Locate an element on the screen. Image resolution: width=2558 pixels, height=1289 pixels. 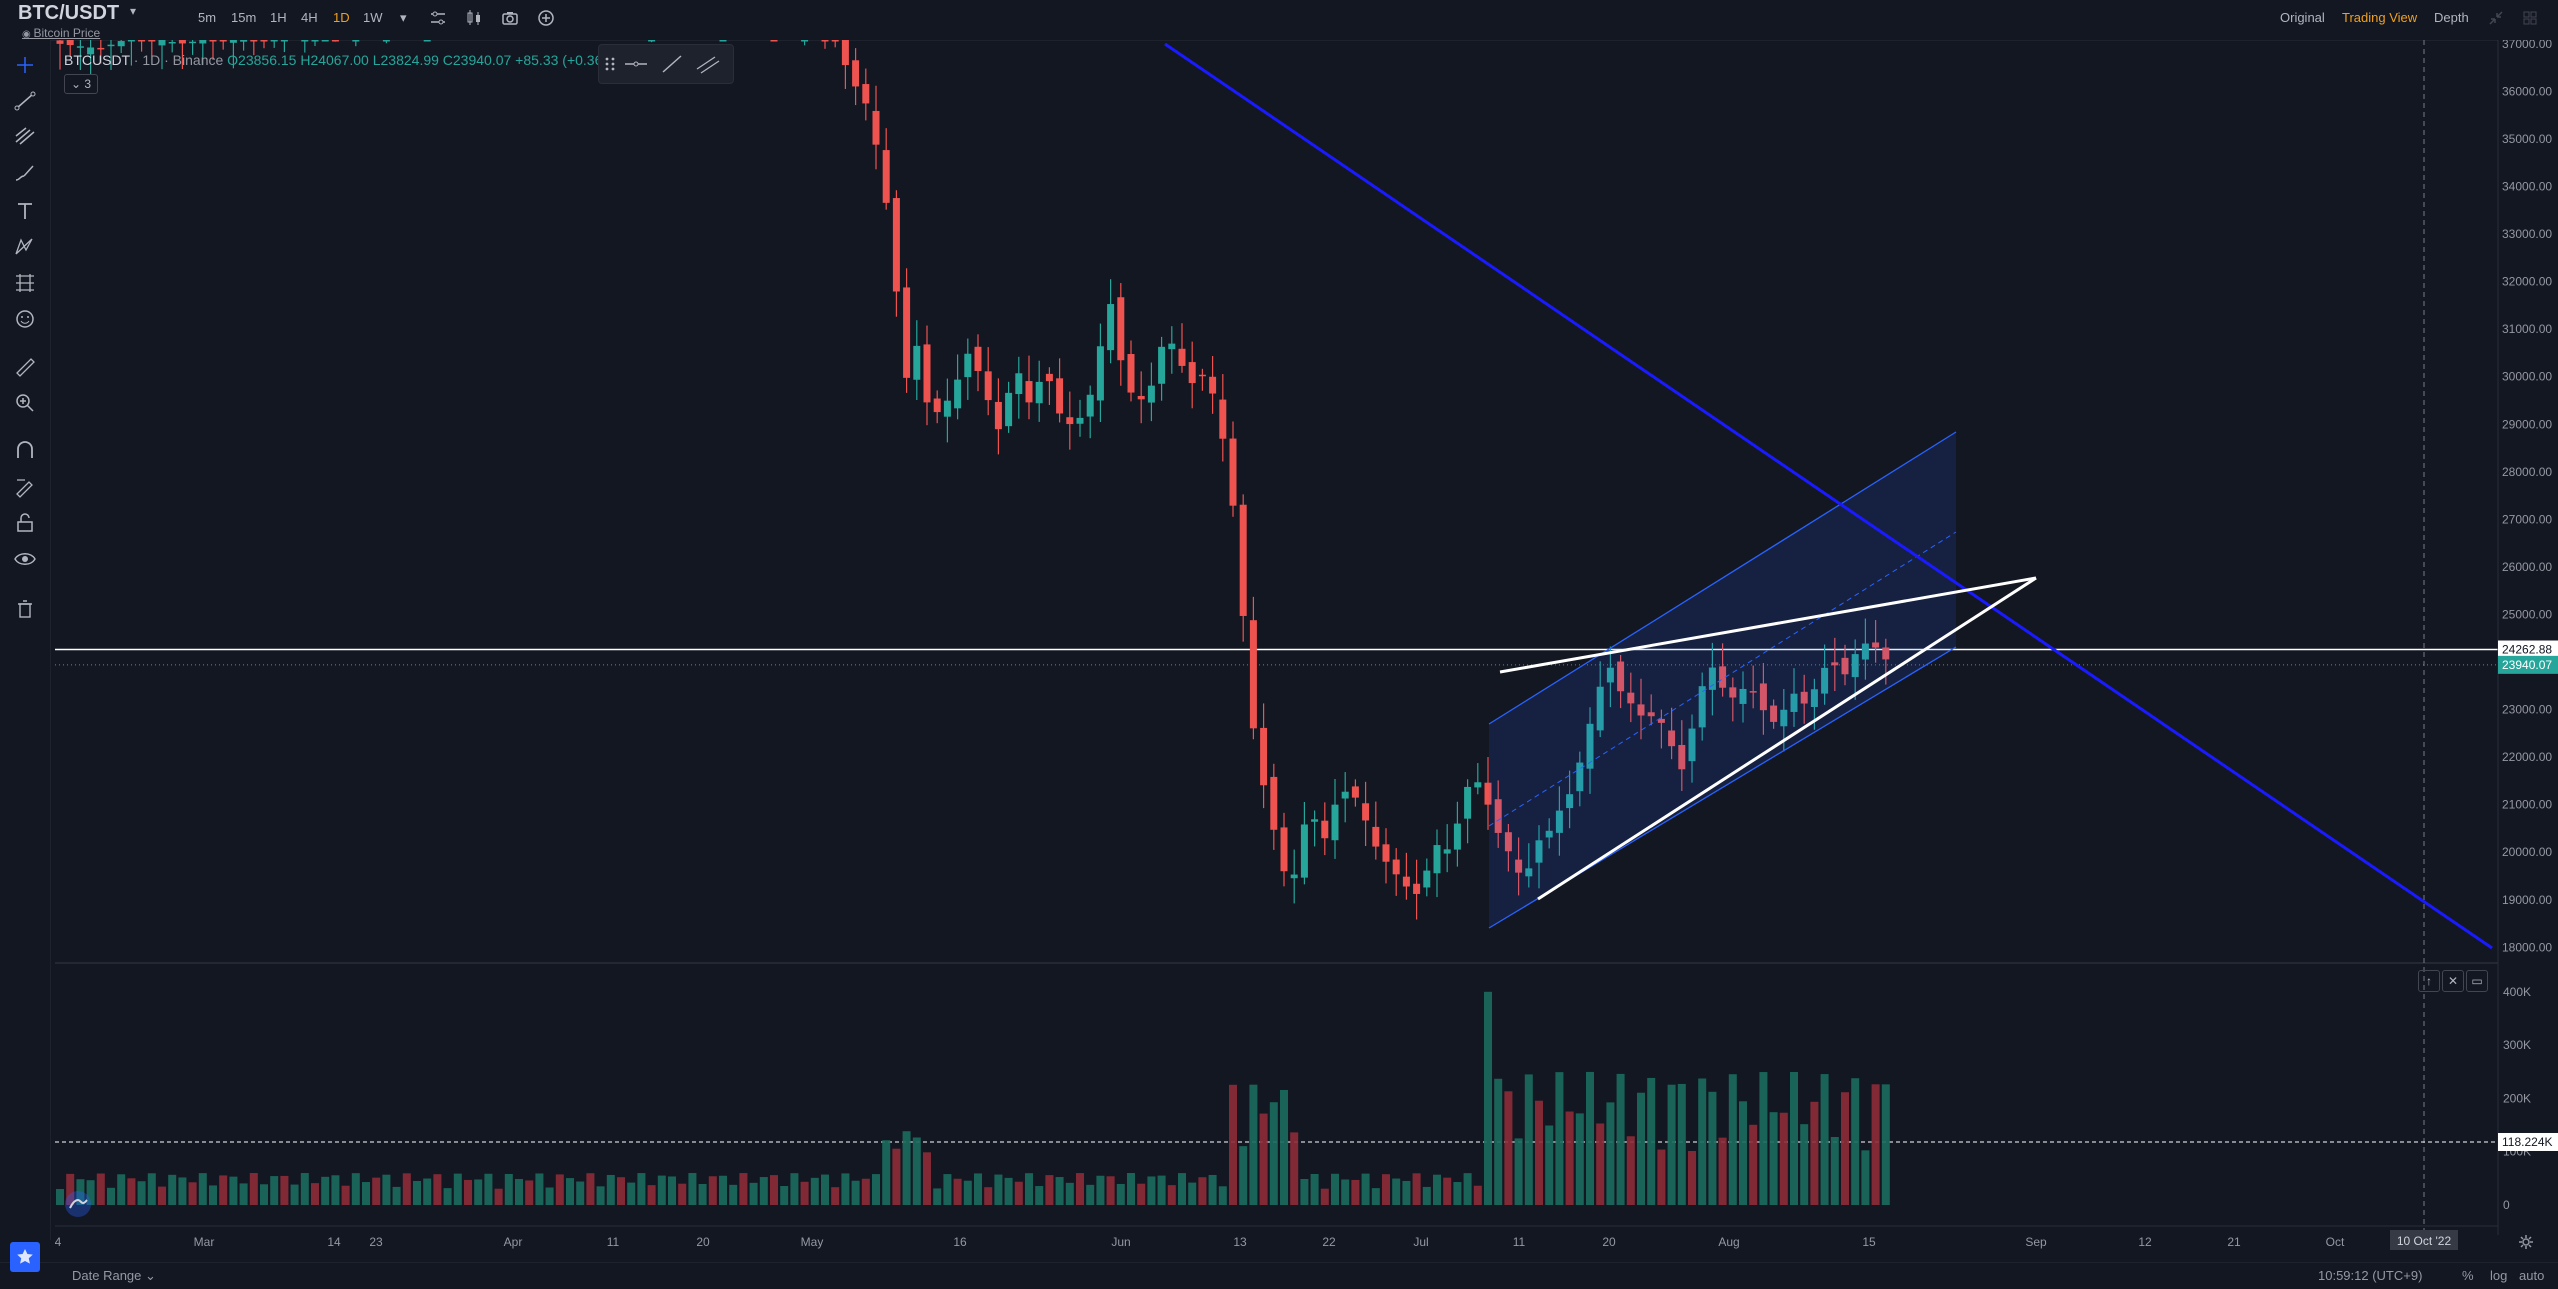
indicators-collapse-button: ⌄ 3 is located at coordinates (81, 84).